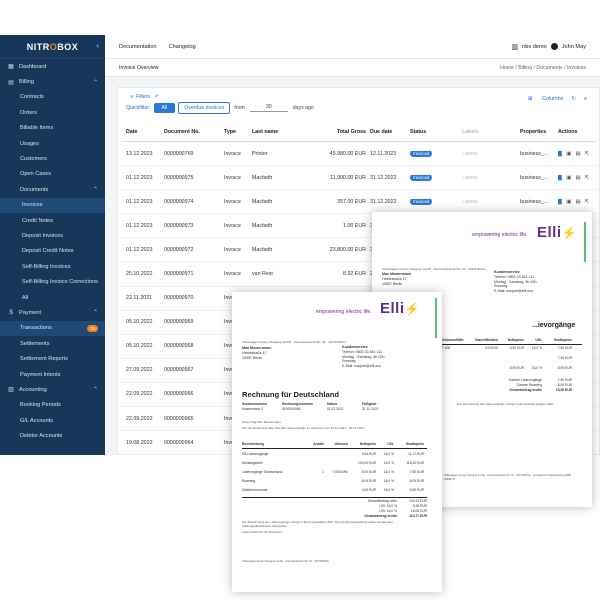  What do you see at coordinates (554, 46) in the screenshot?
I see `user-avatar-icon` at bounding box center [554, 46].